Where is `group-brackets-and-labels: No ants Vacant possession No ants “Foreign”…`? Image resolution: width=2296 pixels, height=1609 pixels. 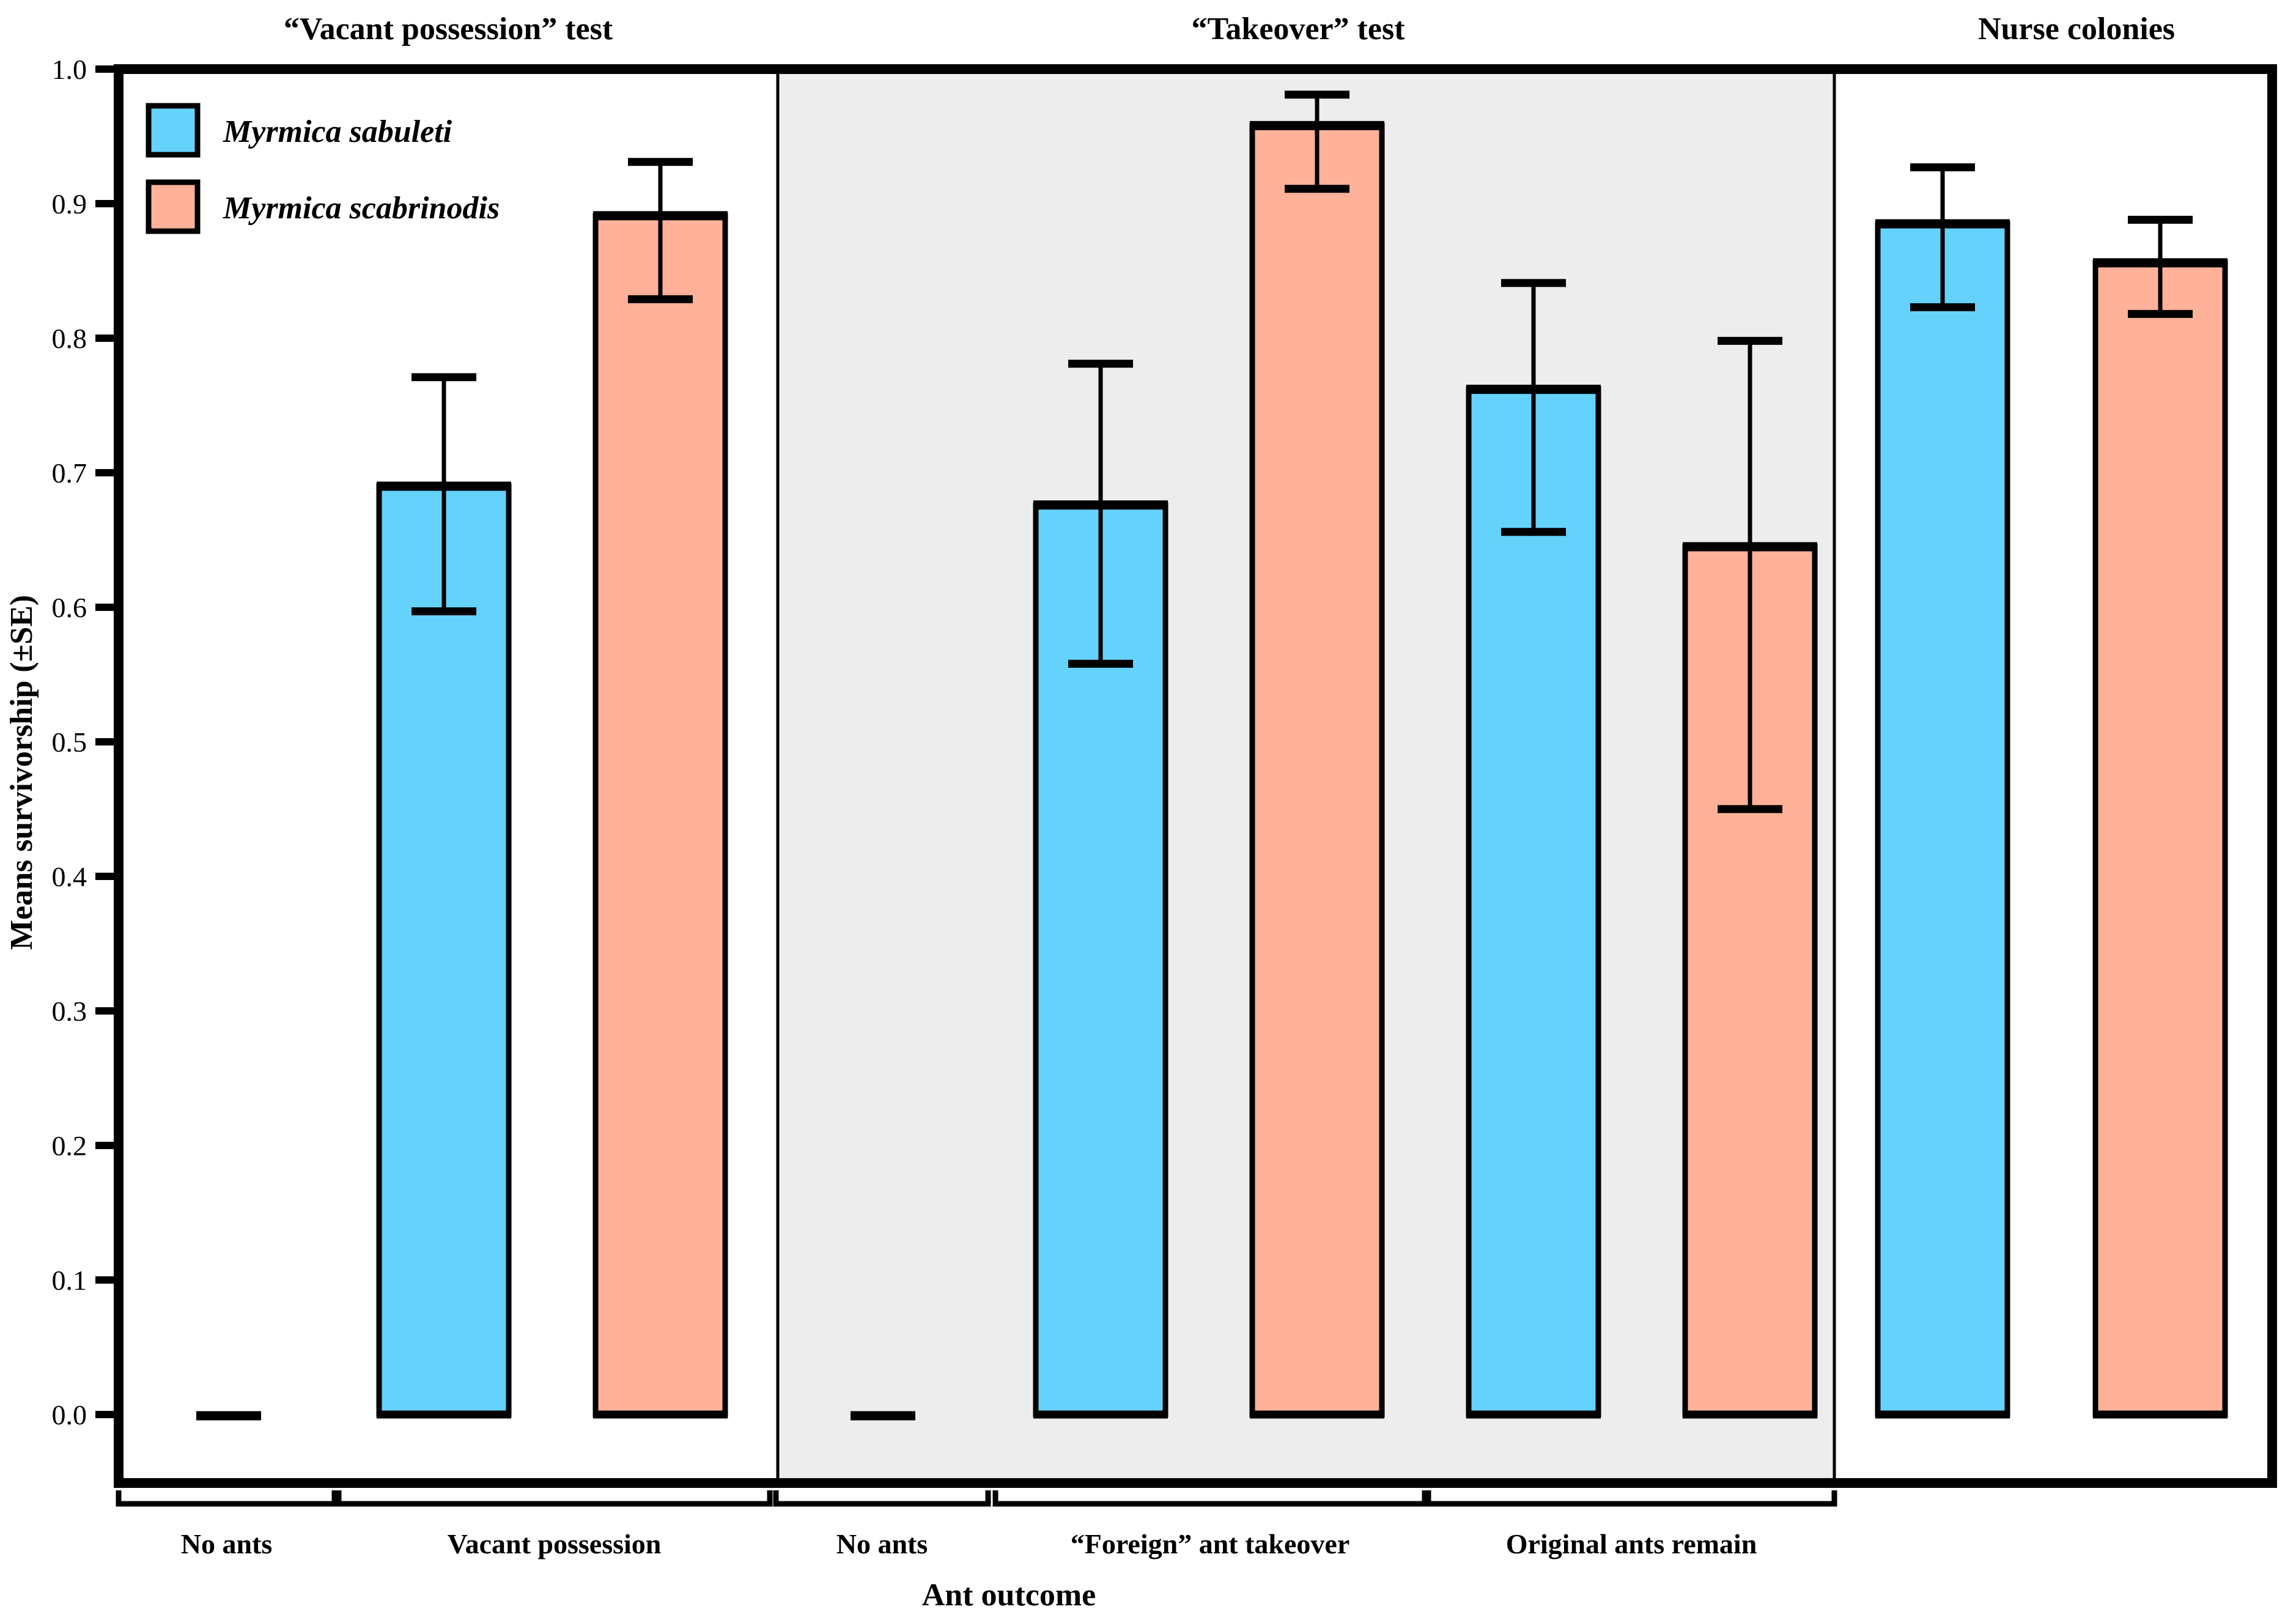
group-brackets-and-labels: No ants Vacant possession No ants “Foreign”… is located at coordinates (976, 1524).